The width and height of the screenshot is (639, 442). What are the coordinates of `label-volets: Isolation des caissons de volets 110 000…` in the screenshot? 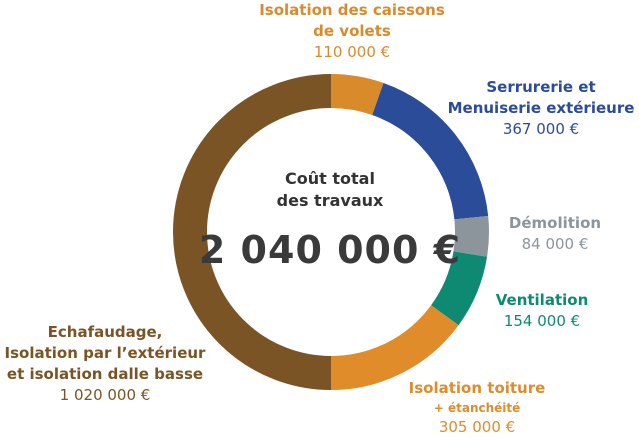 It's located at (352, 31).